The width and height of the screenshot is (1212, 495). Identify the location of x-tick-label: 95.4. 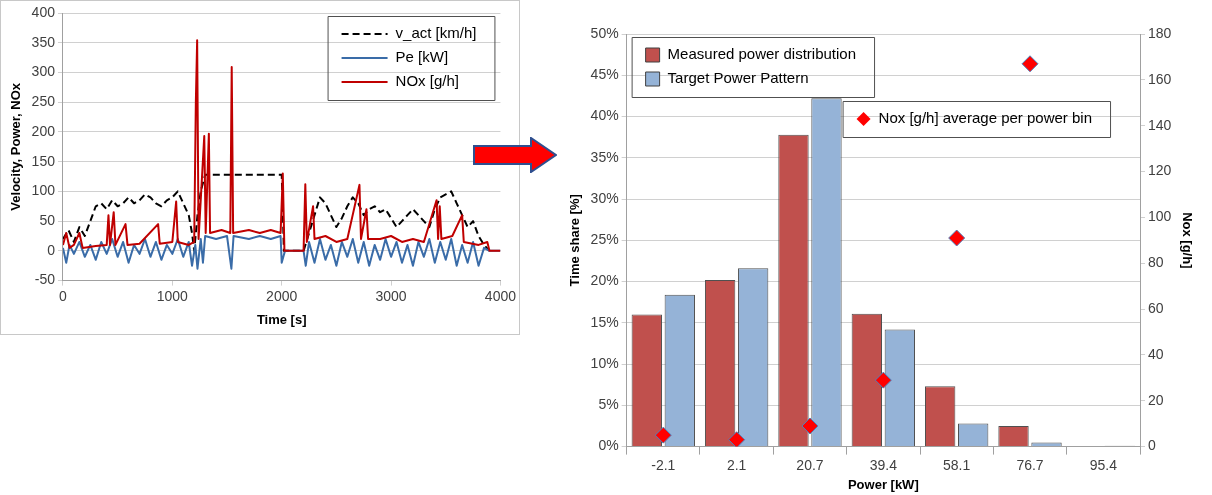
(1103, 464).